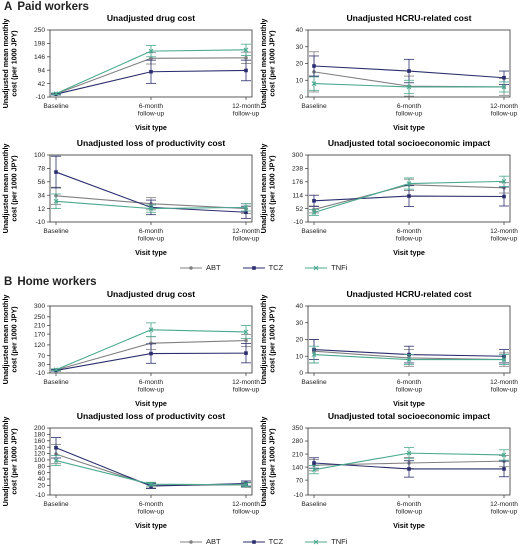 This screenshot has height=550, width=520. What do you see at coordinates (42, 209) in the screenshot?
I see `y-tick-label: 12` at bounding box center [42, 209].